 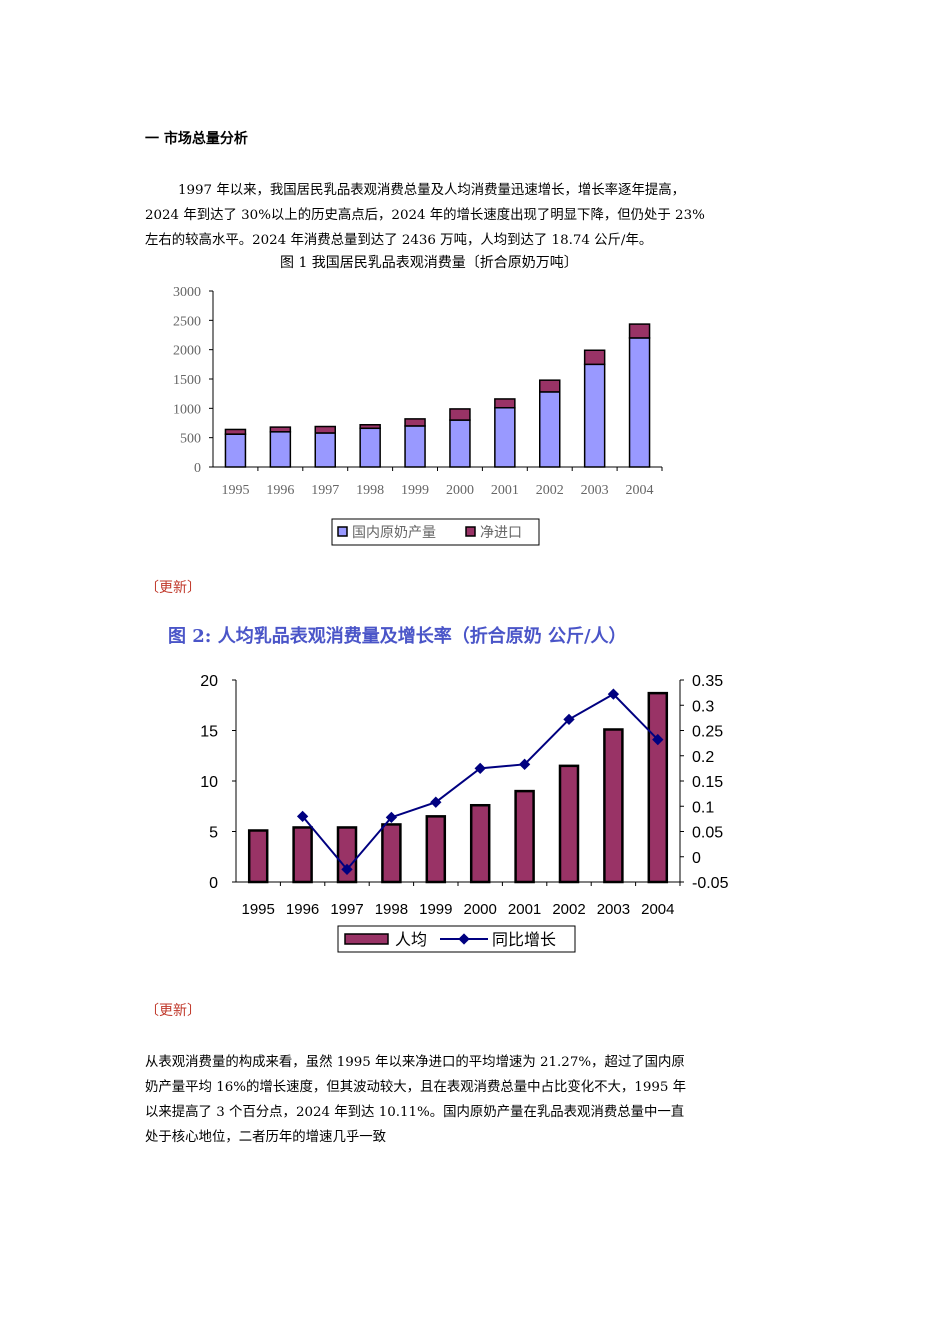 I want to click on legend-swatch-bar, so click(x=366, y=939).